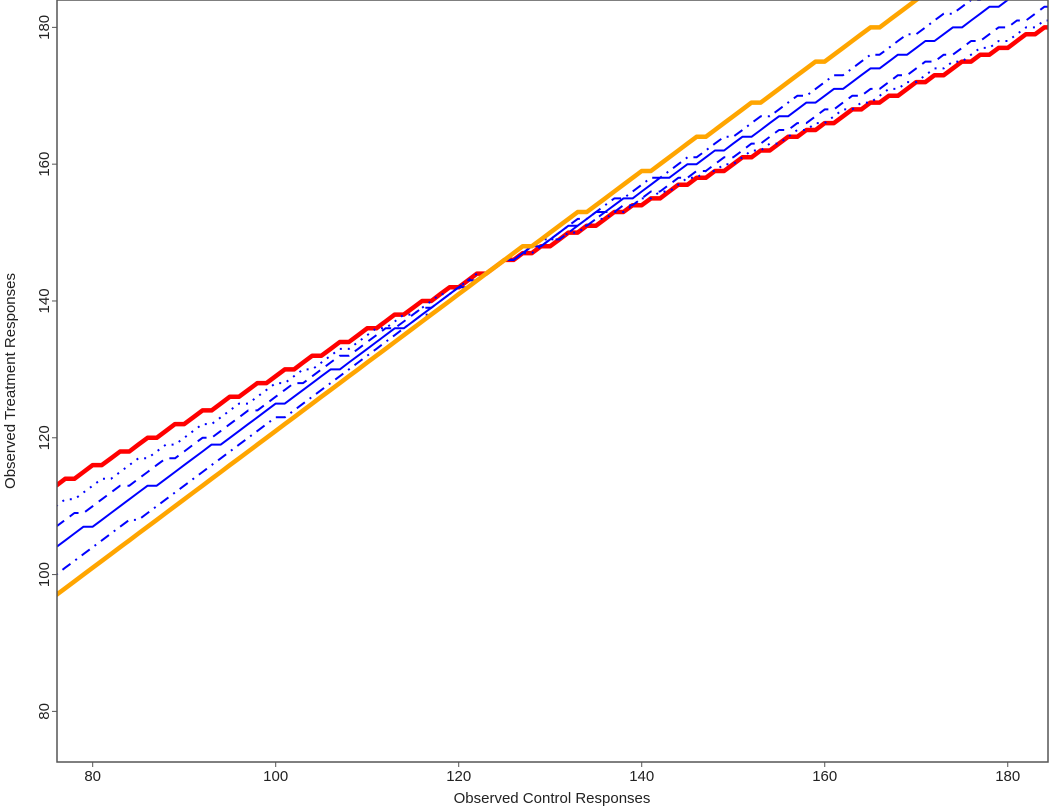  What do you see at coordinates (92, 776) in the screenshot?
I see `x-tick-label: 80` at bounding box center [92, 776].